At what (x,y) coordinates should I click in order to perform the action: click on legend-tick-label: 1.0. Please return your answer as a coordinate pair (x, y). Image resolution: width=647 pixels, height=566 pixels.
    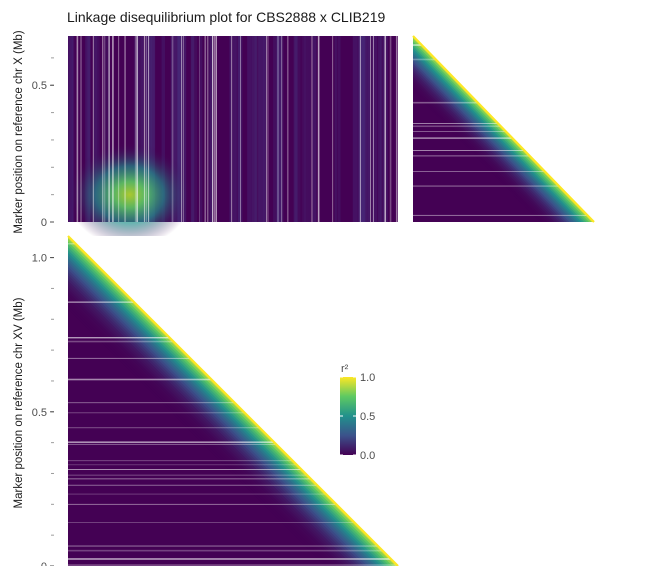
    Looking at the image, I should click on (367, 378).